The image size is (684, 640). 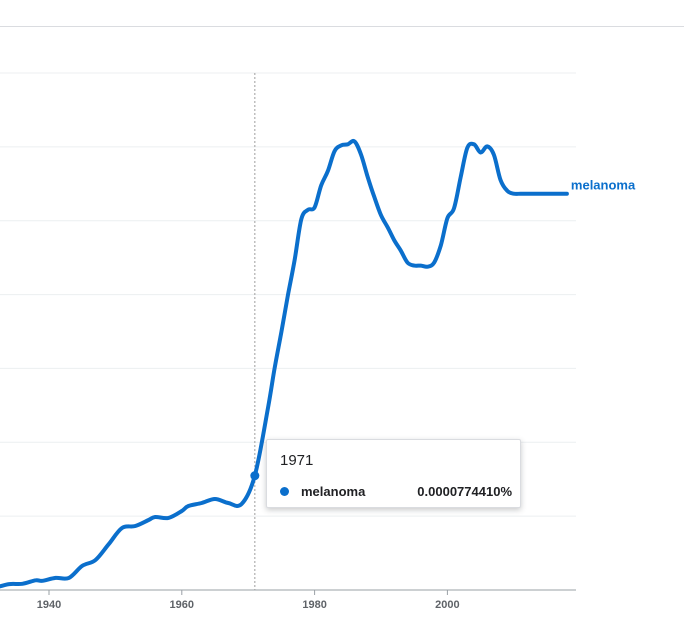 I want to click on tooltip-series-name: melanoma, so click(x=333, y=491).